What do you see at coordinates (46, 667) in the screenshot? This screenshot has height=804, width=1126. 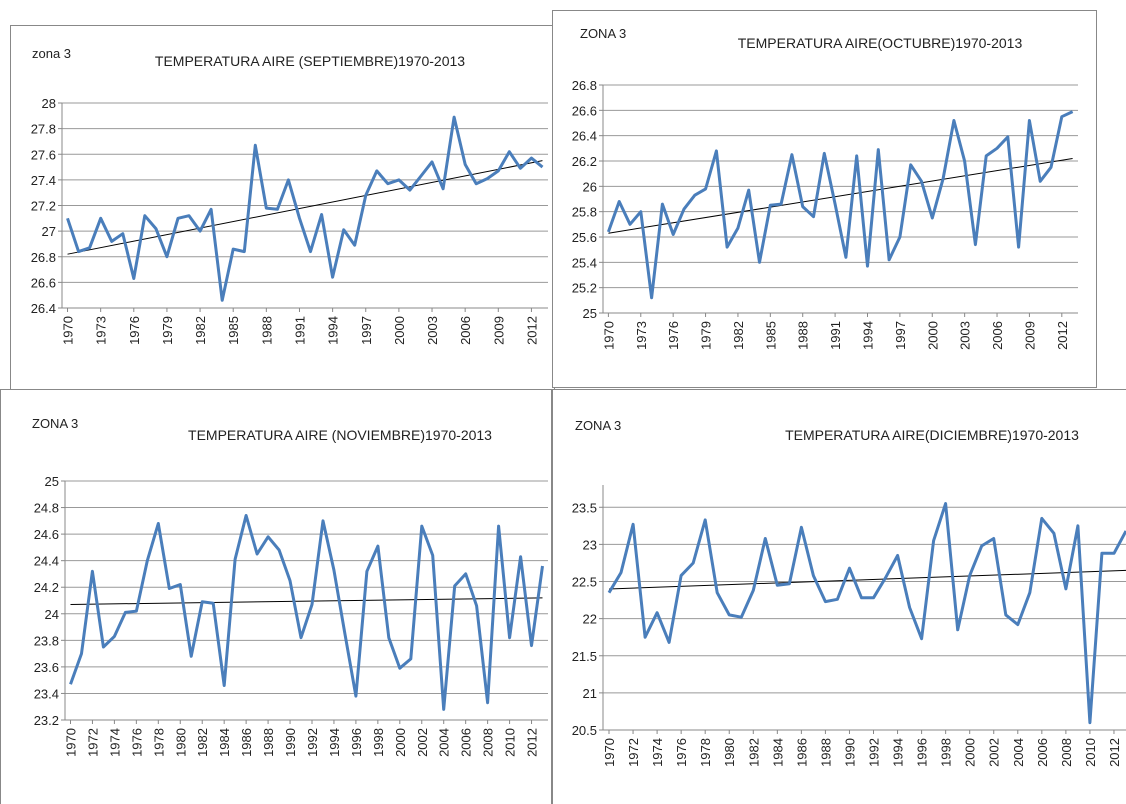 I see `y-tick-label: 23.6` at bounding box center [46, 667].